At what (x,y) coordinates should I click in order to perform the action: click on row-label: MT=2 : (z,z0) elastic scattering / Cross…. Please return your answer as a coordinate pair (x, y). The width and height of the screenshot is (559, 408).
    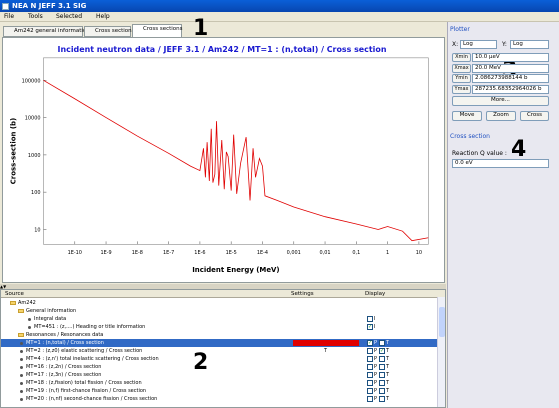
    Looking at the image, I should click on (84, 351).